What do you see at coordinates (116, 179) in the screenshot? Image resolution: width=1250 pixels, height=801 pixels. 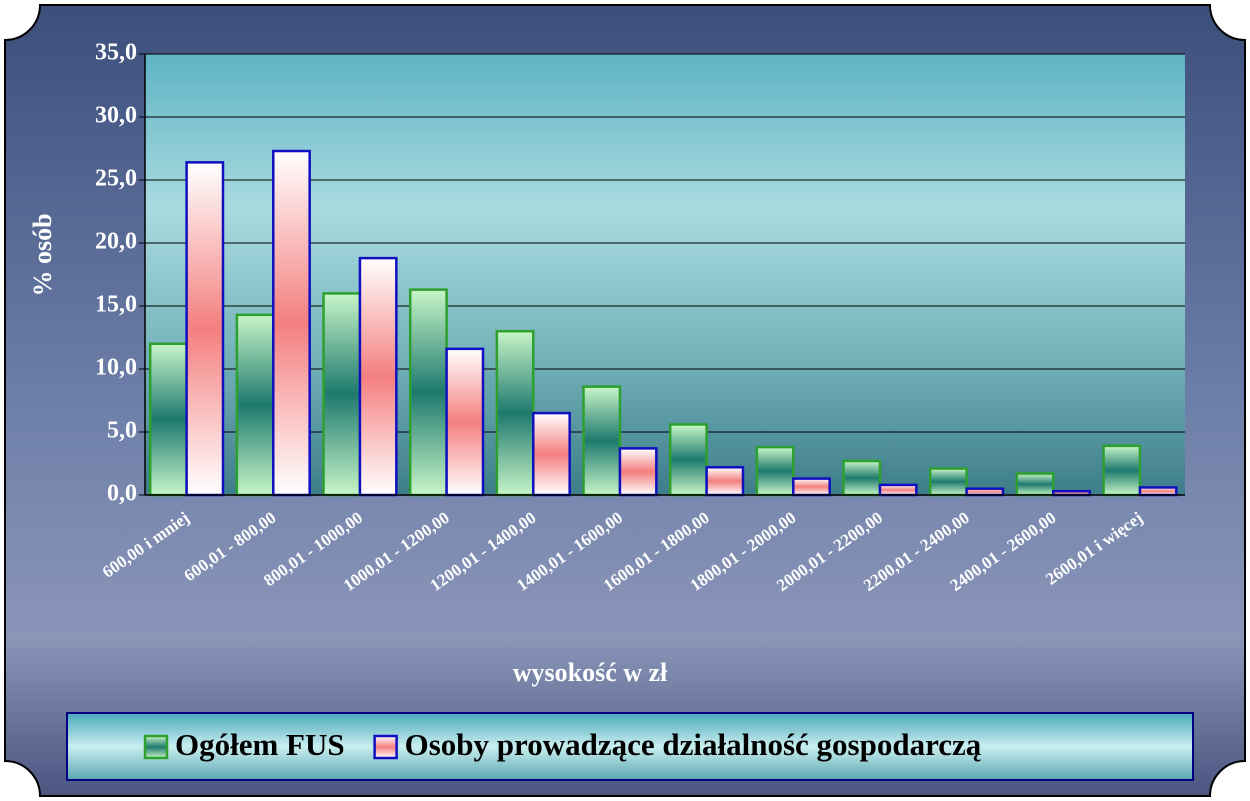 I see `y-tick-label: 25,0` at bounding box center [116, 179].